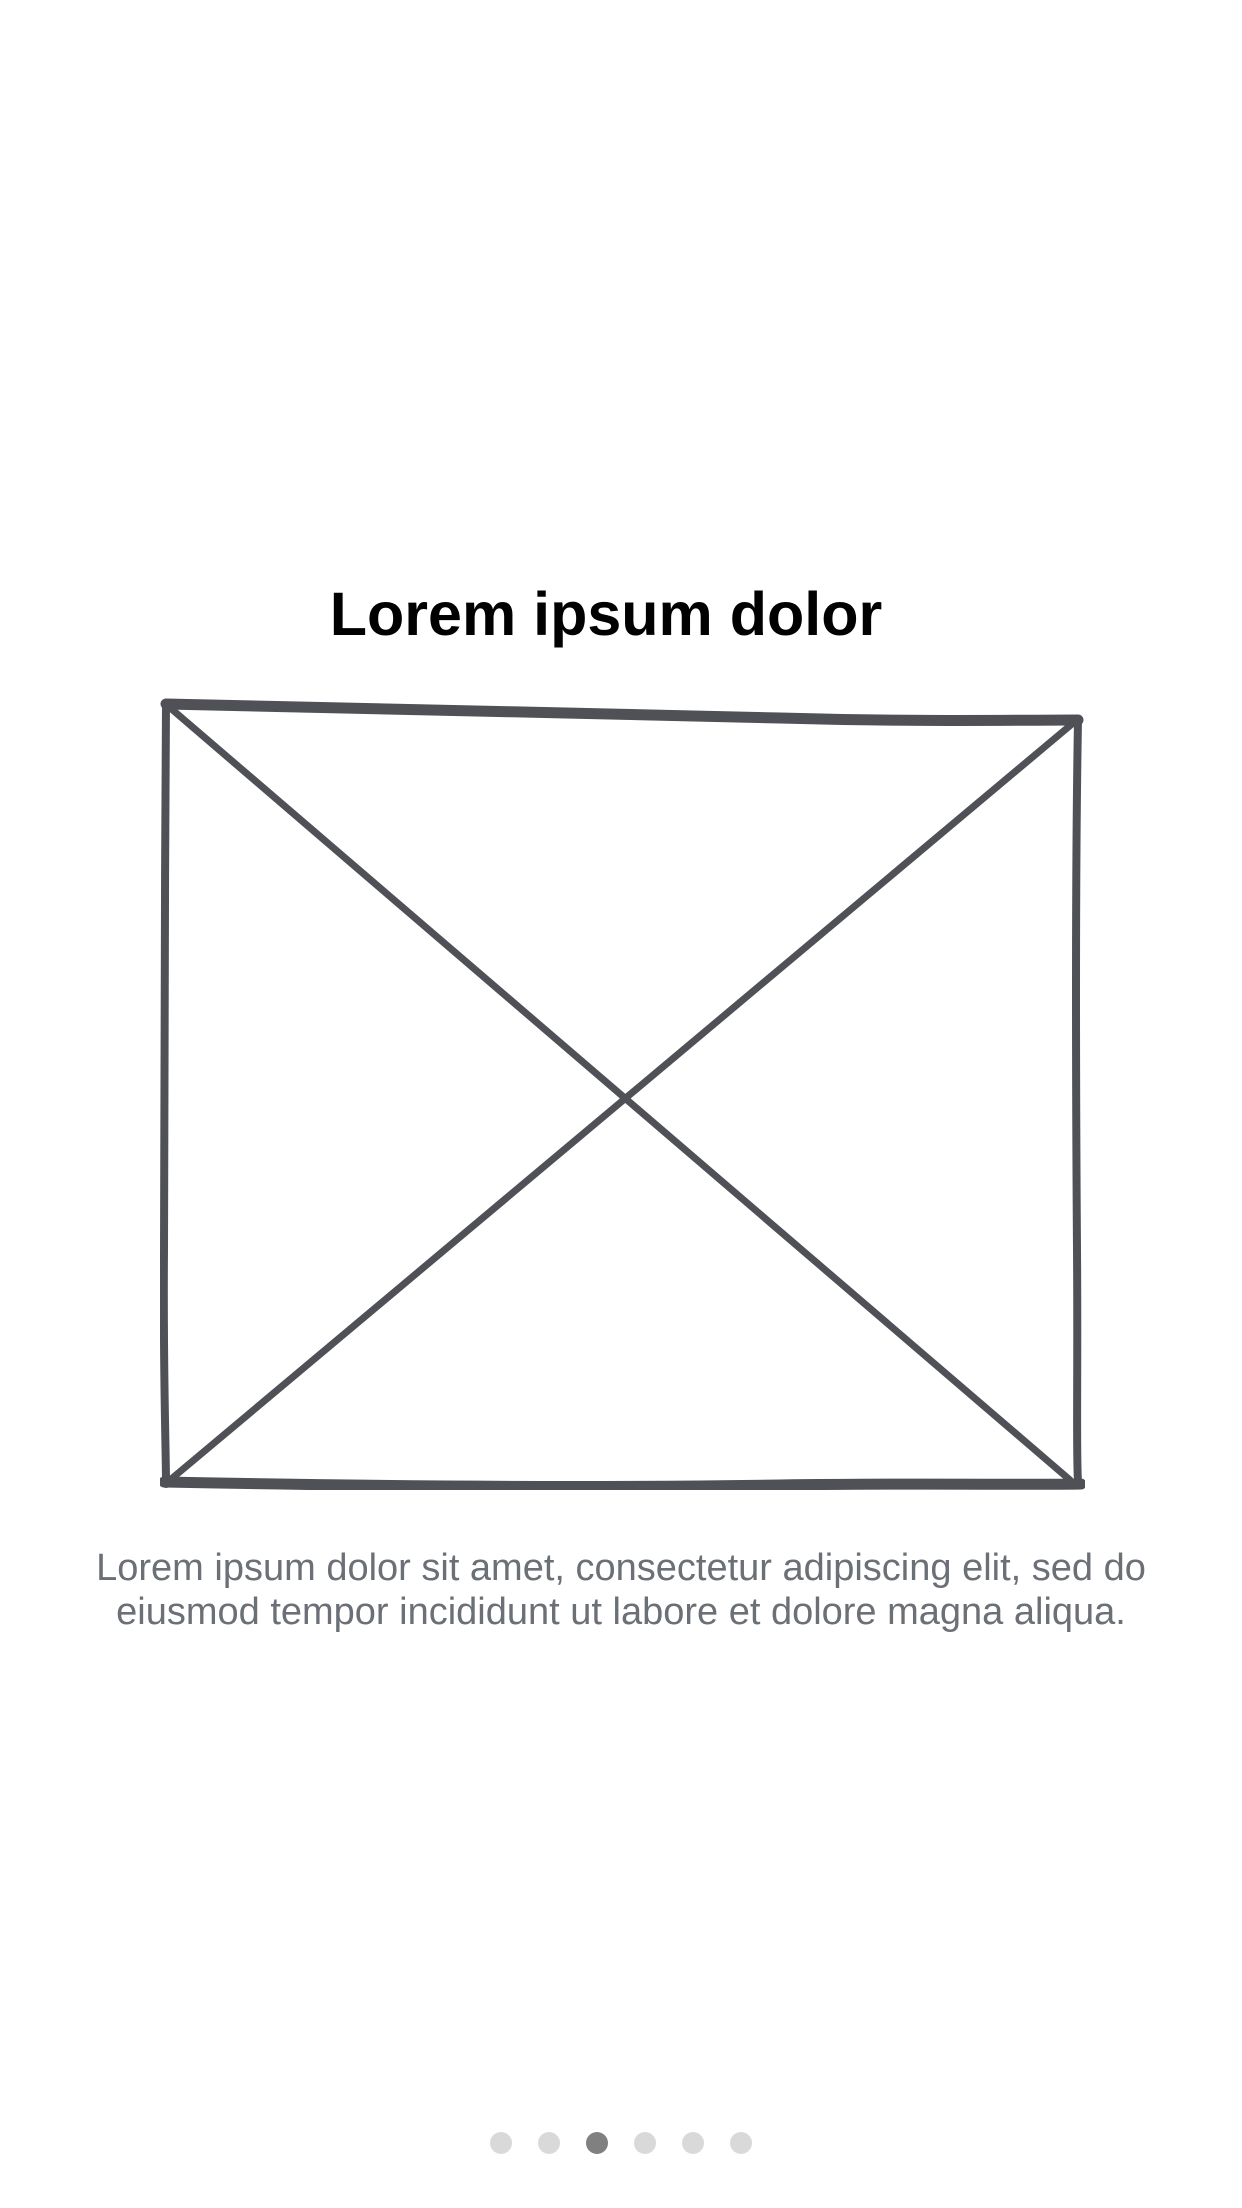  What do you see at coordinates (621, 2143) in the screenshot?
I see `page-indicator` at bounding box center [621, 2143].